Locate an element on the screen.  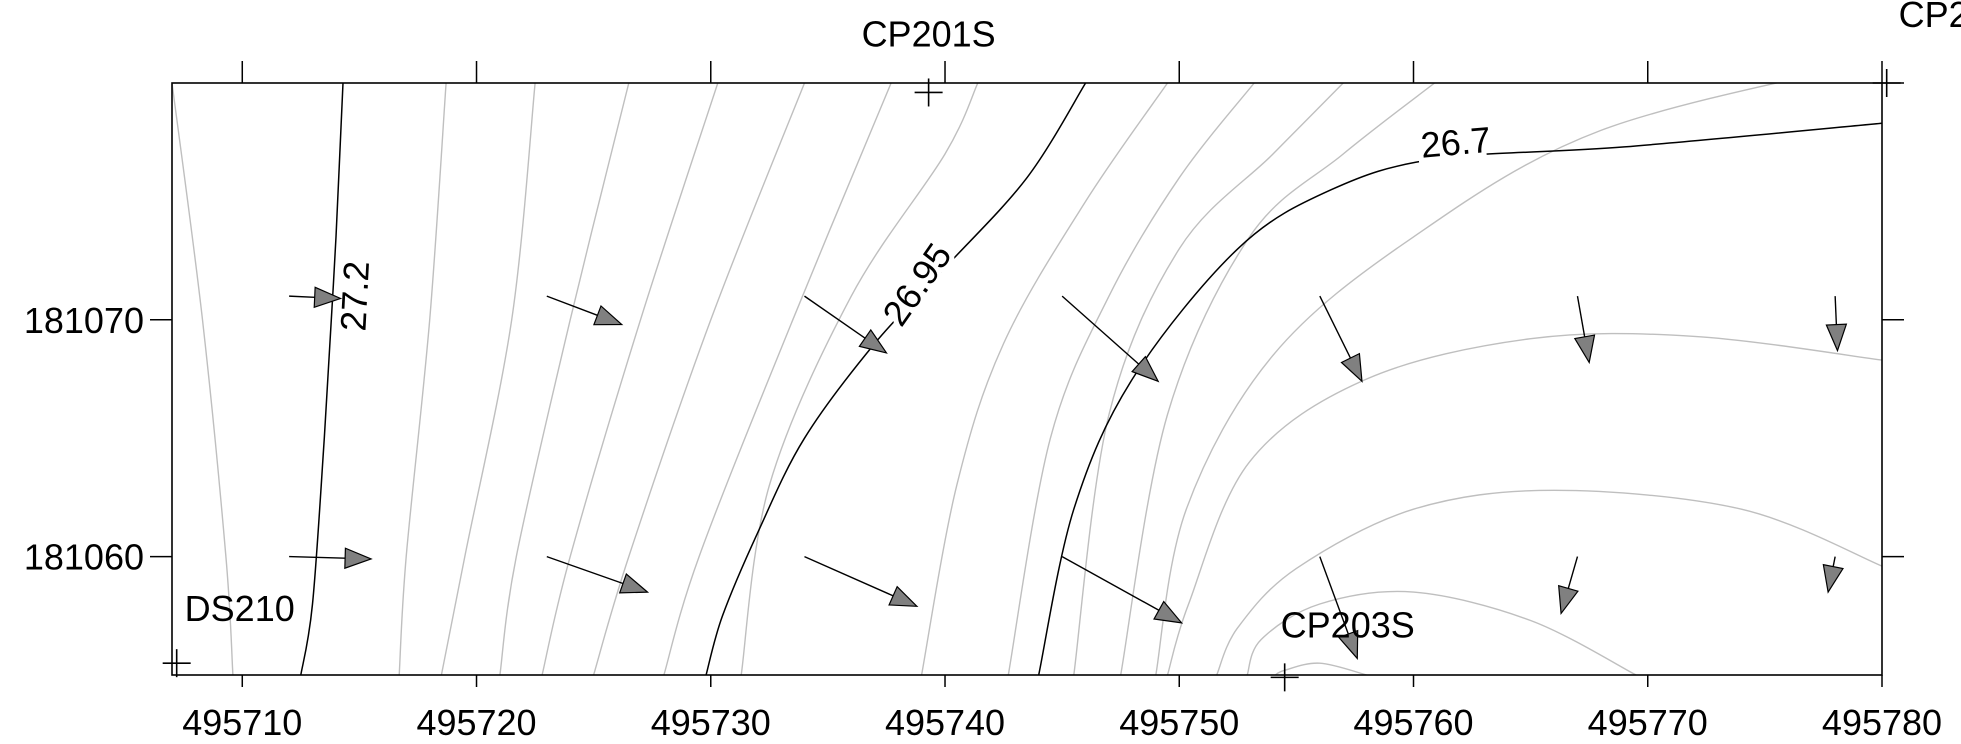
y-tick-label: 181070 is located at coordinates (84, 320).